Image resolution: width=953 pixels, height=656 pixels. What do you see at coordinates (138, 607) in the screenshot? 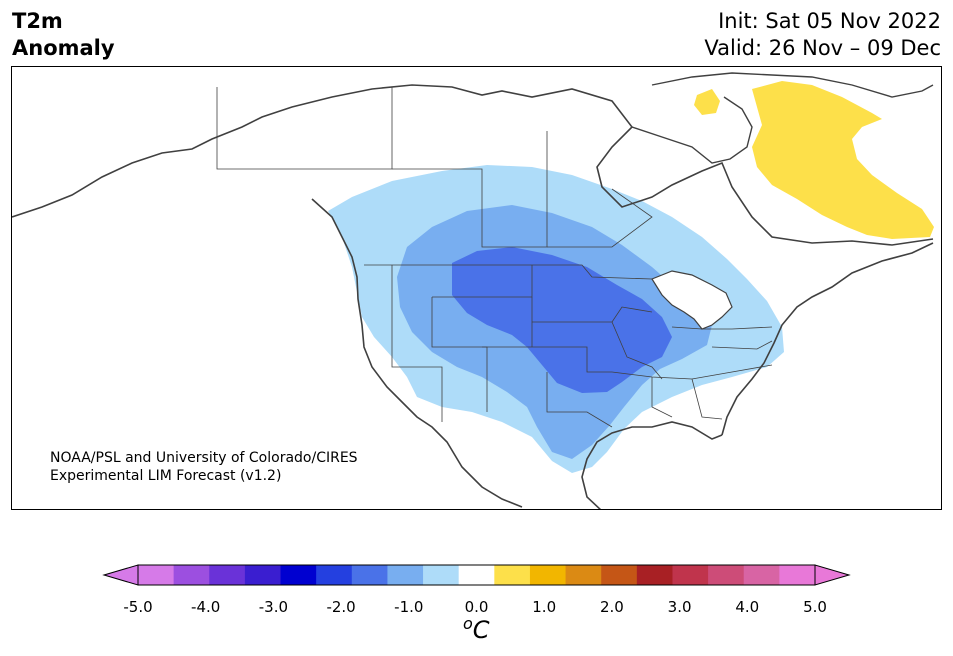
I see `colorbar-tick-label: -5.0` at bounding box center [138, 607].